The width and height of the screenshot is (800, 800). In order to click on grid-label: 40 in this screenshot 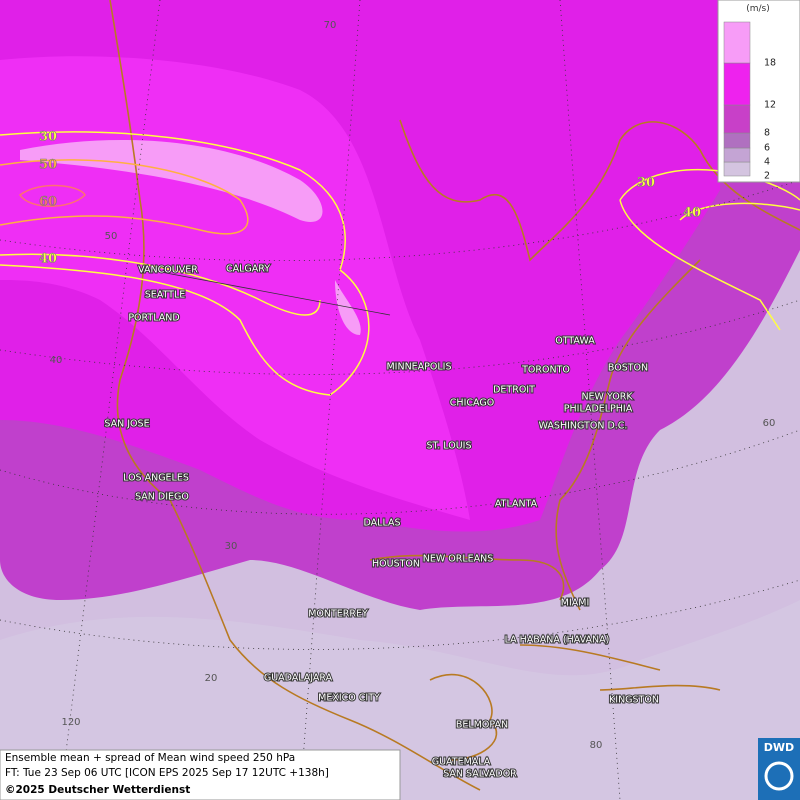, I will do `click(56, 360)`.